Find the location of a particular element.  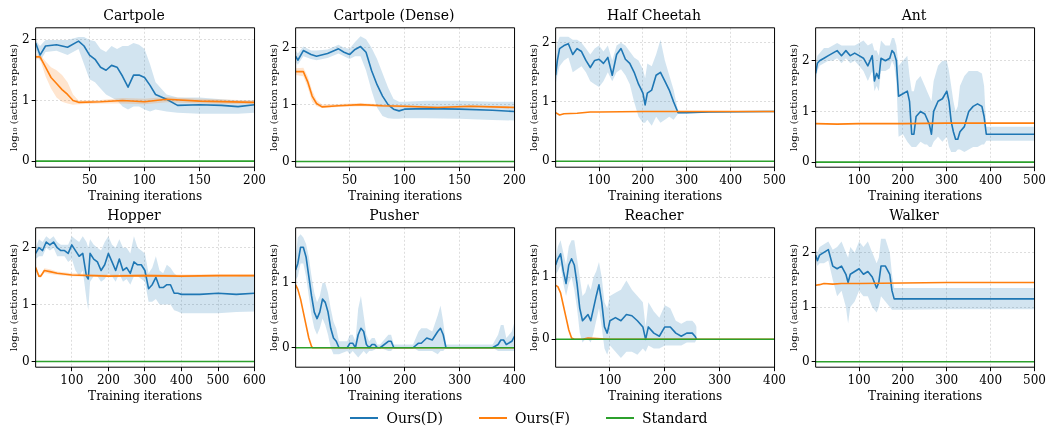

legend-label: Ours(F) is located at coordinates (542, 418).